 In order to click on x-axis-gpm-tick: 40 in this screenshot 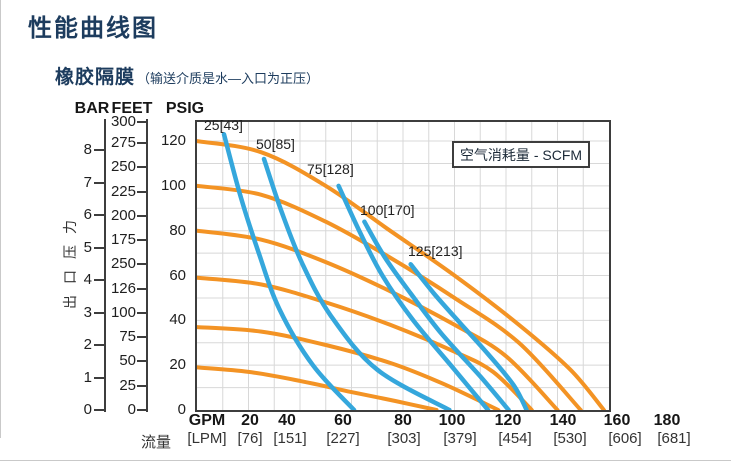, I will do `click(287, 420)`.